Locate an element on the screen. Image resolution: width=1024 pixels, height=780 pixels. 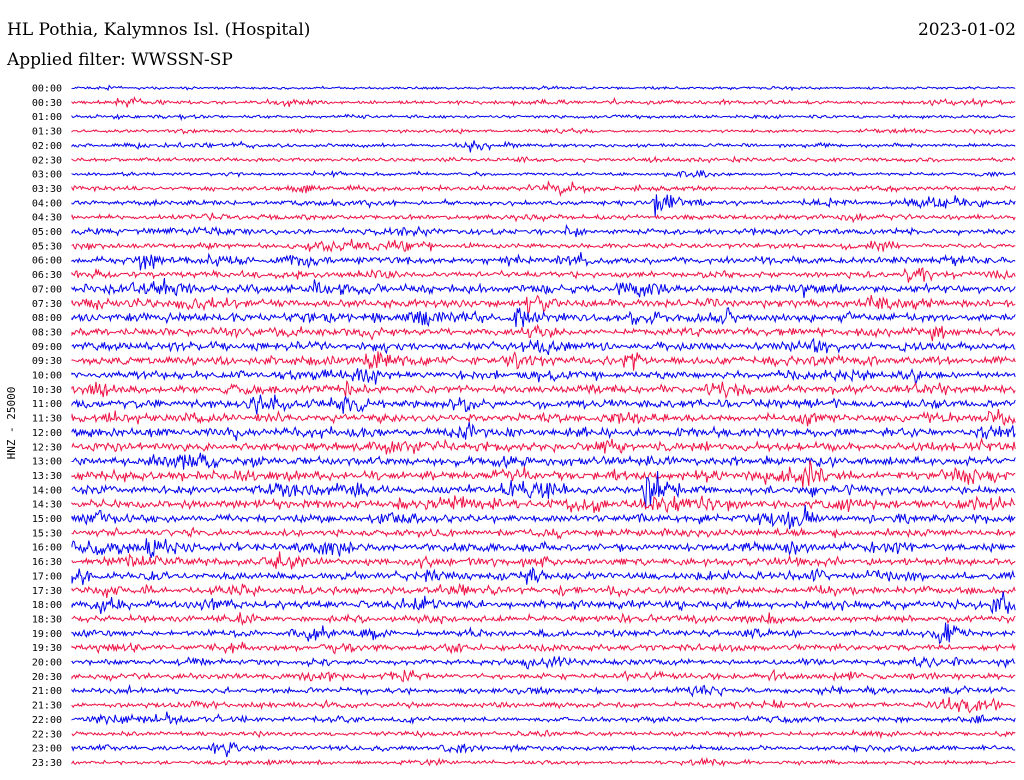
time-tick-label: 12:30 is located at coordinates (47, 447).